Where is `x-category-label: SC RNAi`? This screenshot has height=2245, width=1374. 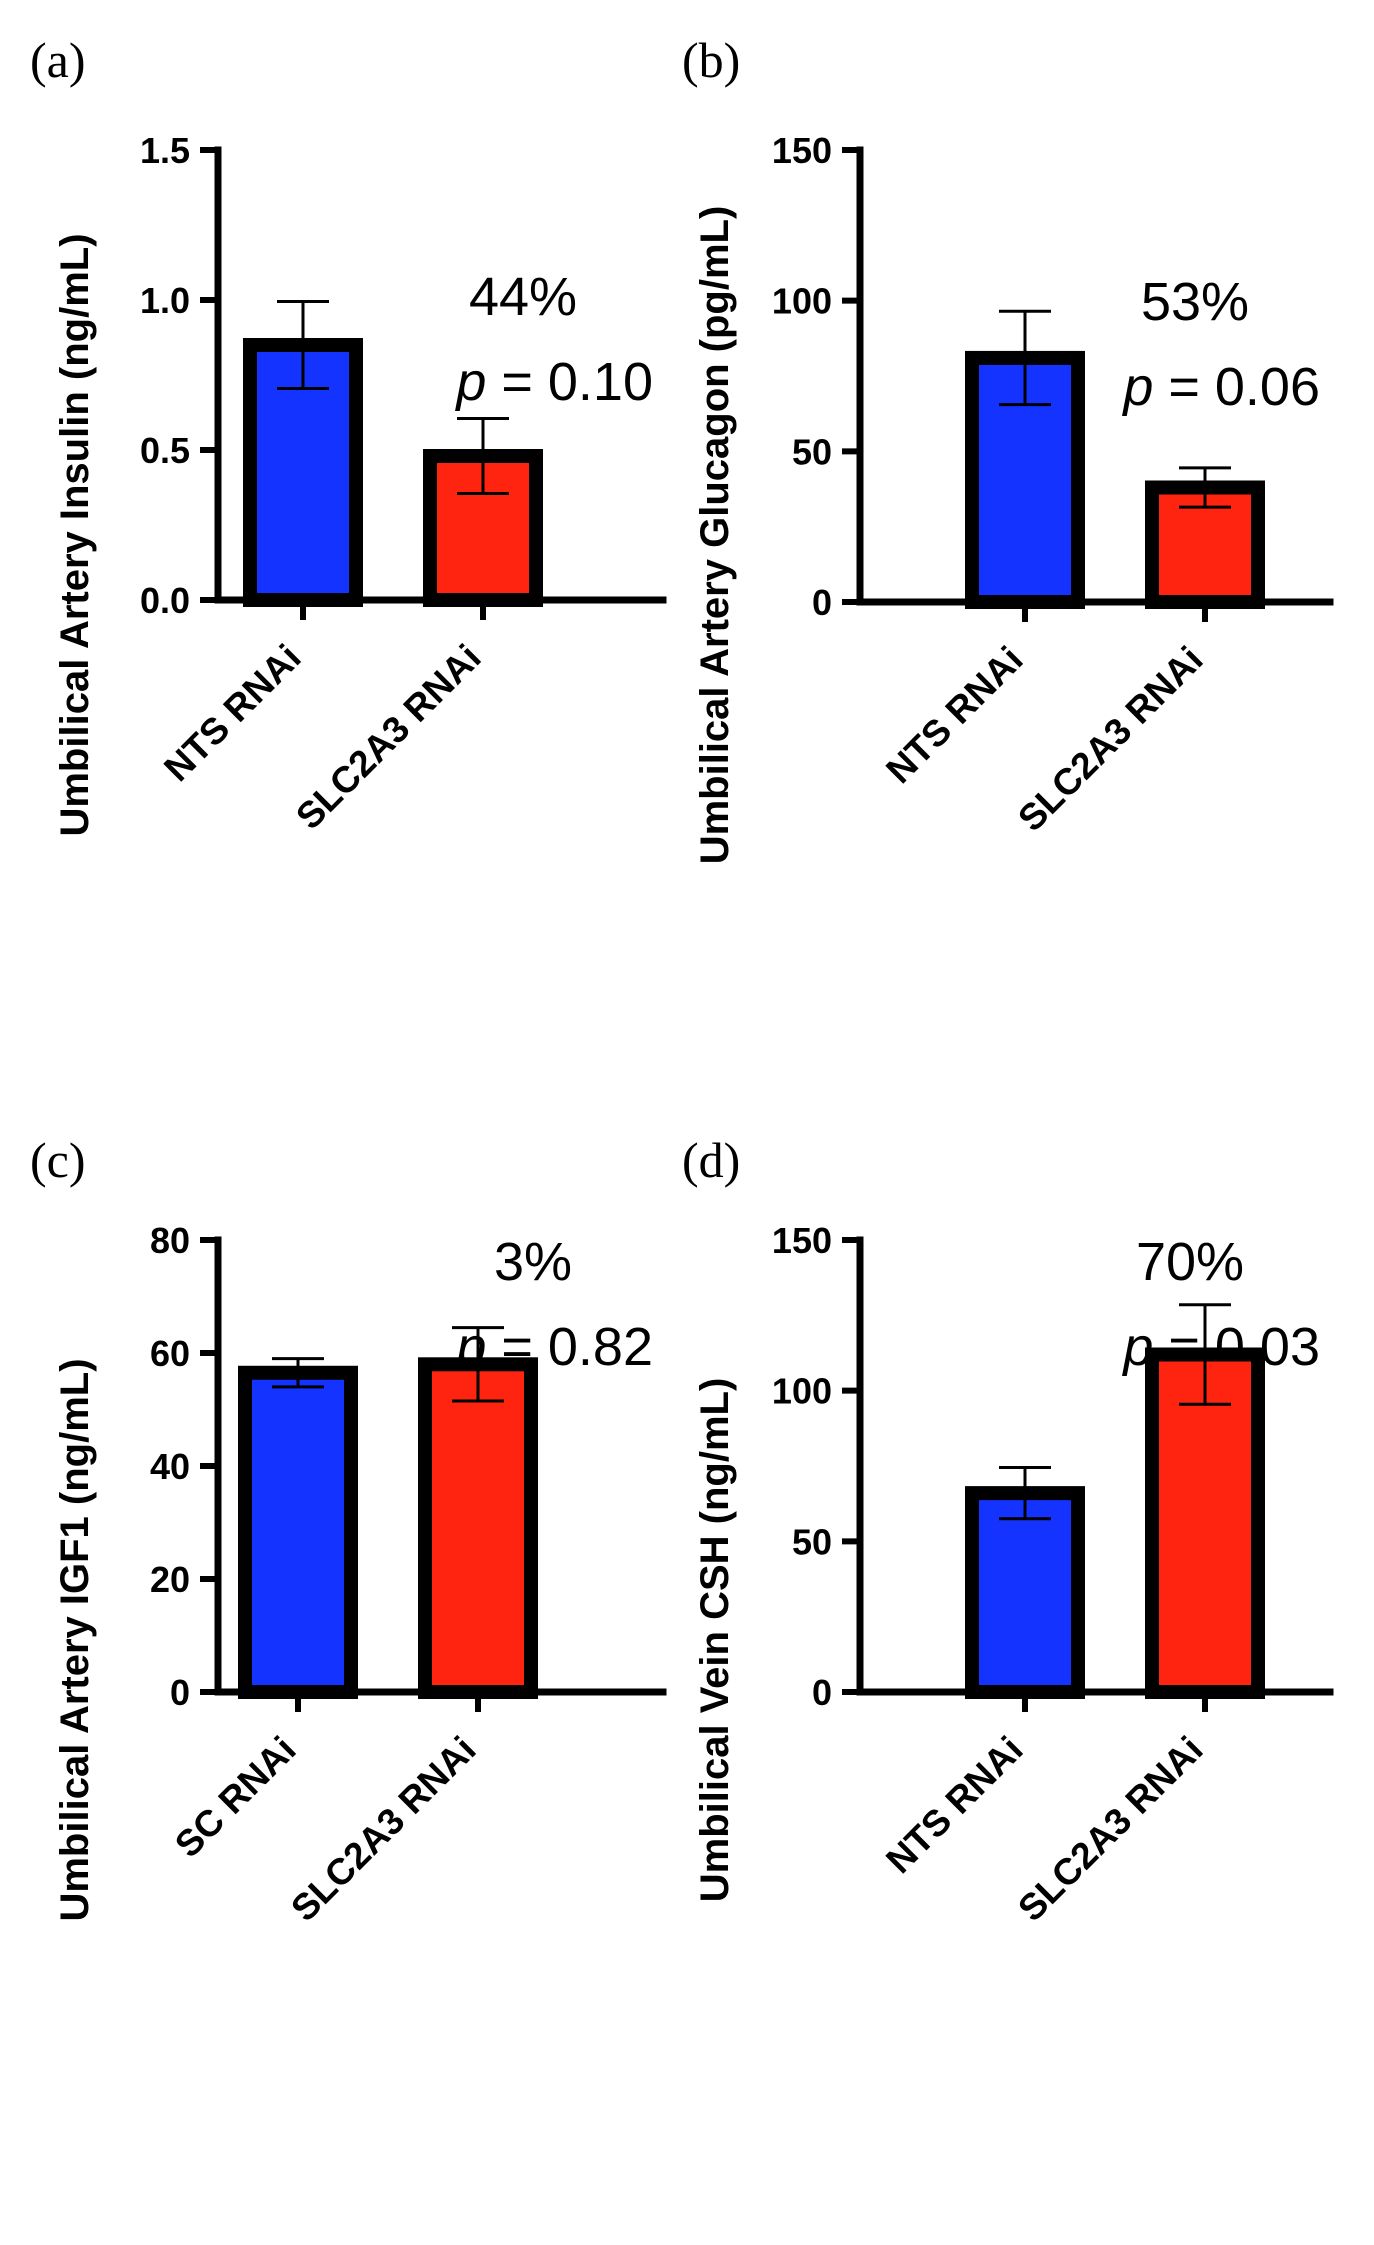 x-category-label: SC RNAi is located at coordinates (235, 1797).